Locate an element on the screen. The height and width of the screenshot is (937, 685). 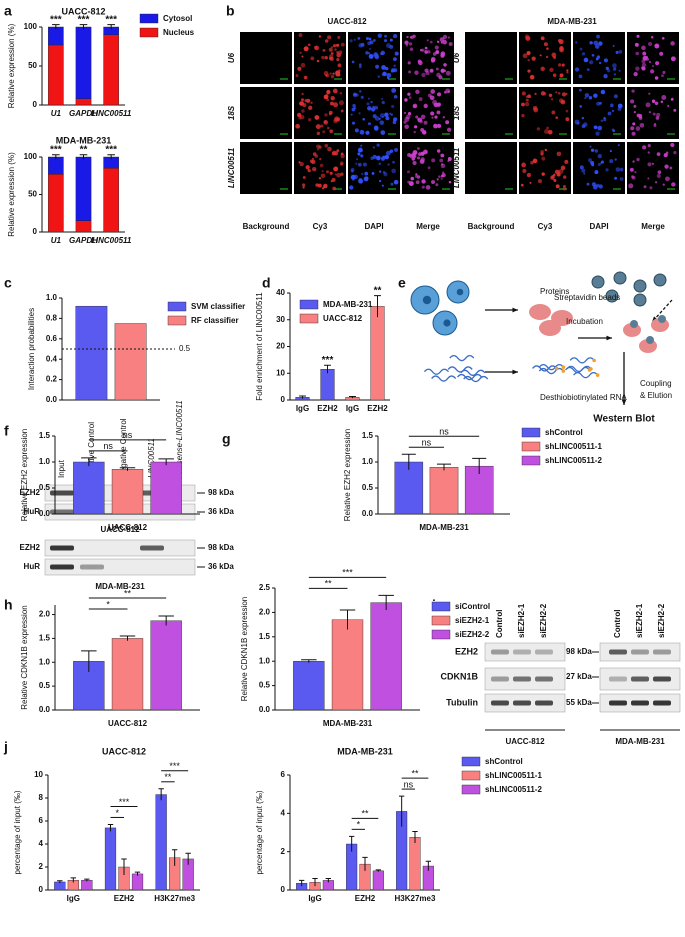
y-axis-label: percentage of input (‰) is located at coordinates (17, 832).